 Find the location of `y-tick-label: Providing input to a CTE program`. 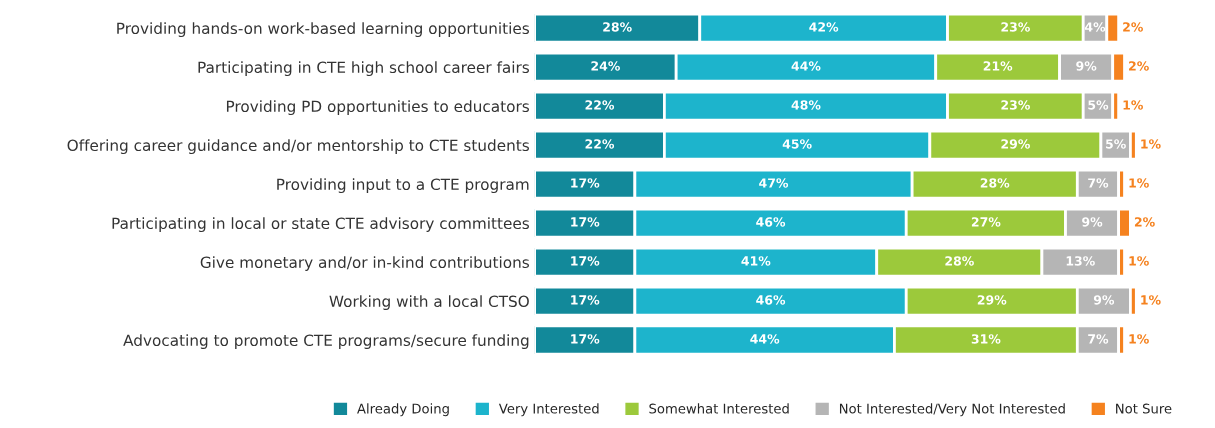

y-tick-label: Providing input to a CTE program is located at coordinates (403, 186).